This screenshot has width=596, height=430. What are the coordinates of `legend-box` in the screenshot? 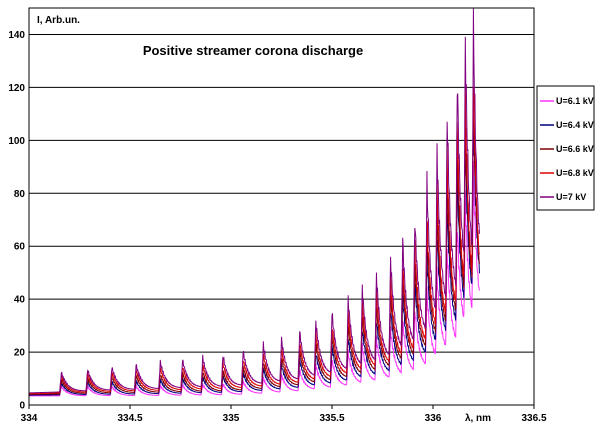 It's located at (565, 148).